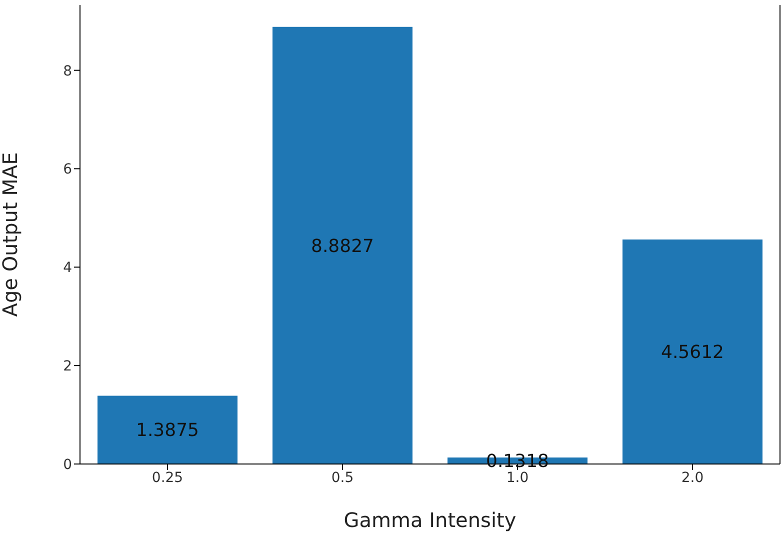  I want to click on x-tick-label: 1.0, so click(517, 478).